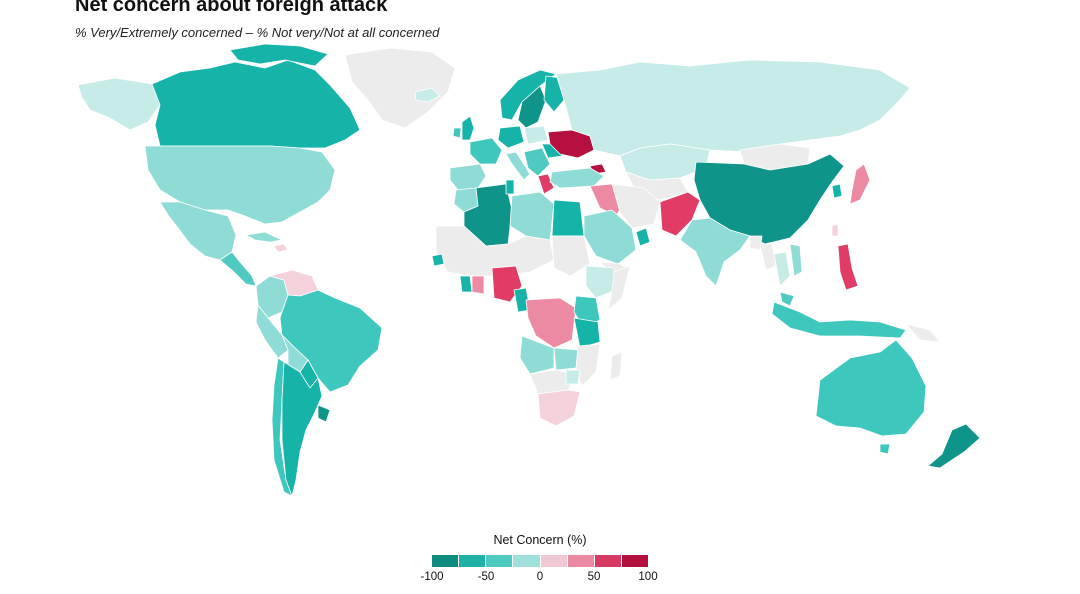  I want to click on country-india, so click(715, 252).